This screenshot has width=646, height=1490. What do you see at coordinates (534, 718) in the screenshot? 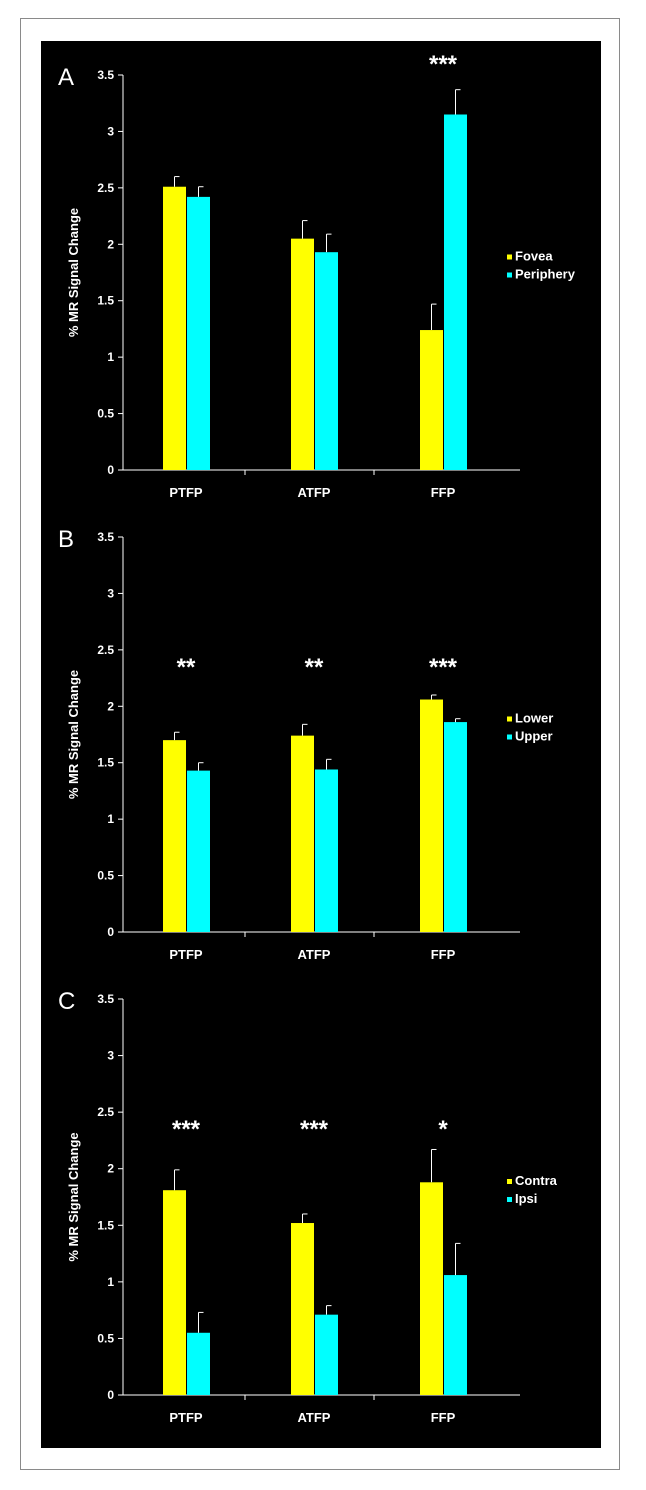
I see `legend-label: Lower` at bounding box center [534, 718].